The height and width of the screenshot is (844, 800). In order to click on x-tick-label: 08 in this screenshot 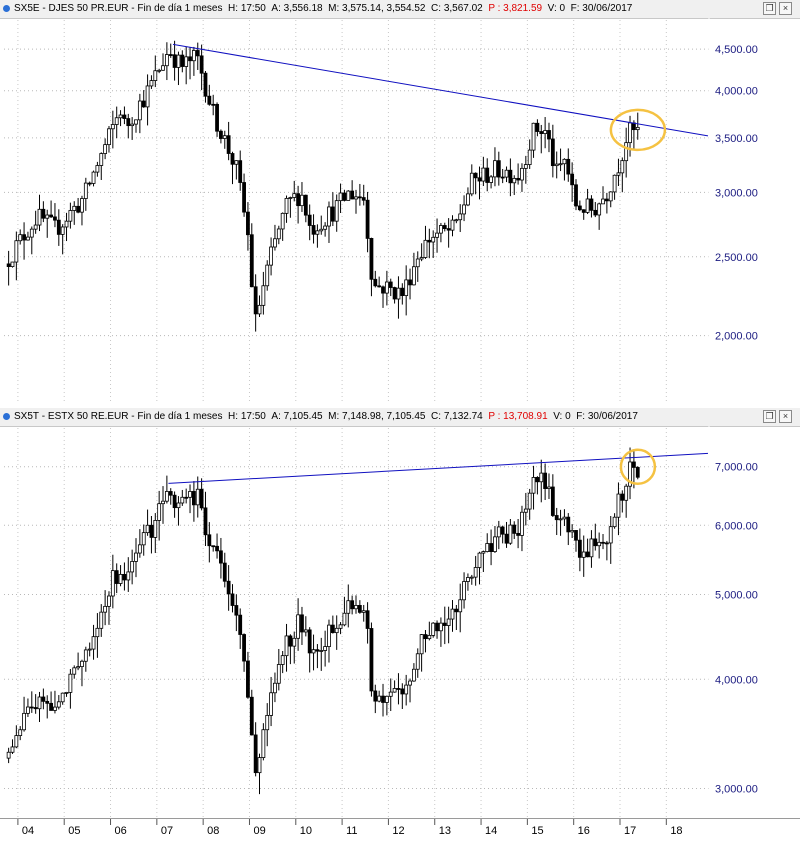, I will do `click(213, 831)`.